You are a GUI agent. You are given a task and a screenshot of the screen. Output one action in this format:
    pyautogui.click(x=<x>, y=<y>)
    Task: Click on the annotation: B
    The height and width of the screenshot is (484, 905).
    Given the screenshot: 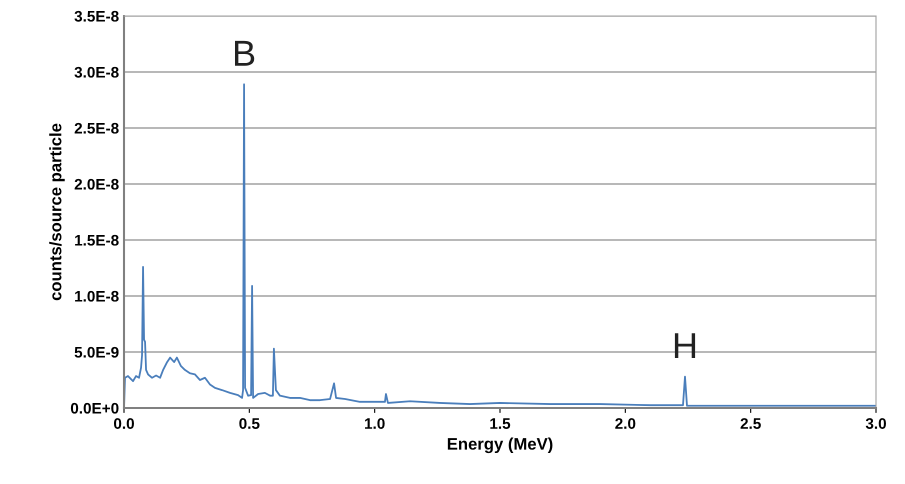 What is the action you would take?
    pyautogui.click(x=244, y=53)
    